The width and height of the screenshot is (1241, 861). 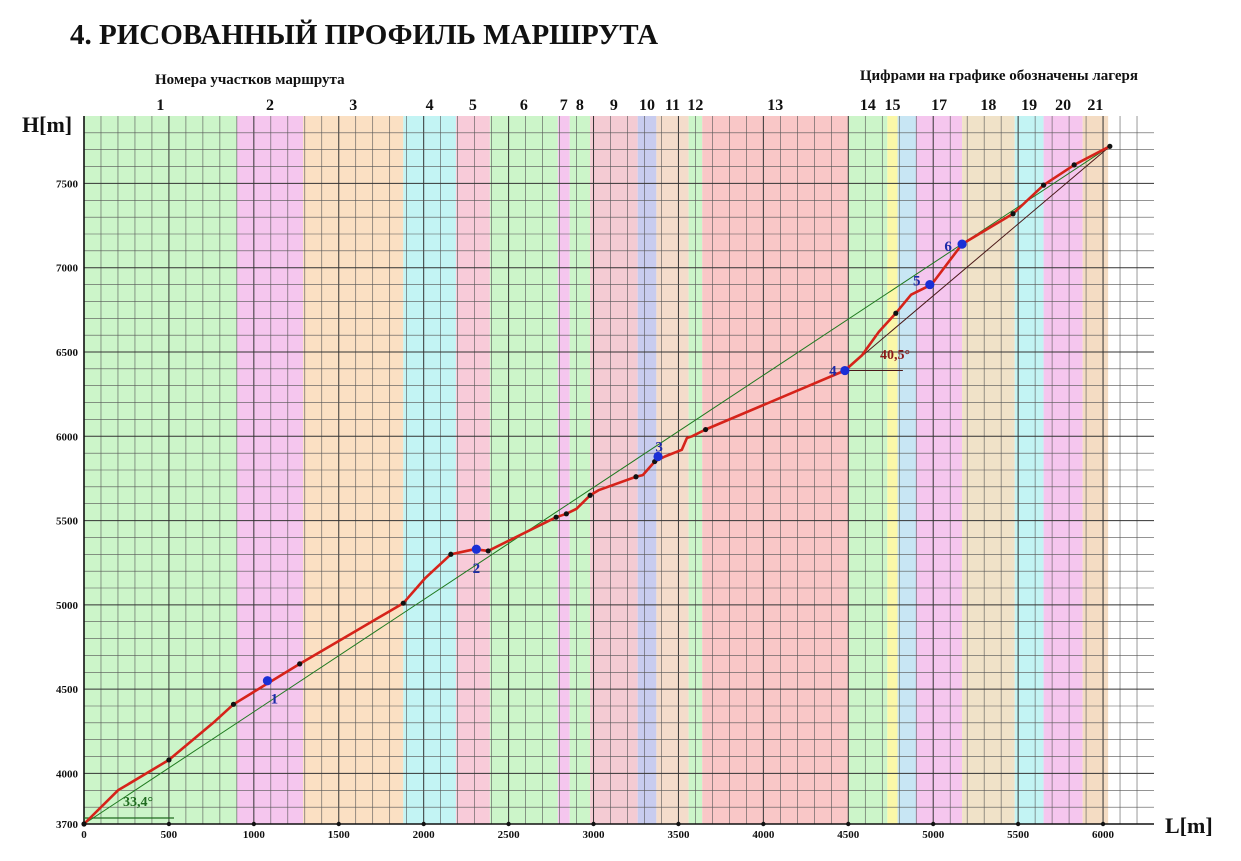 I want to click on y-tick-label: 3700, so click(x=67, y=825).